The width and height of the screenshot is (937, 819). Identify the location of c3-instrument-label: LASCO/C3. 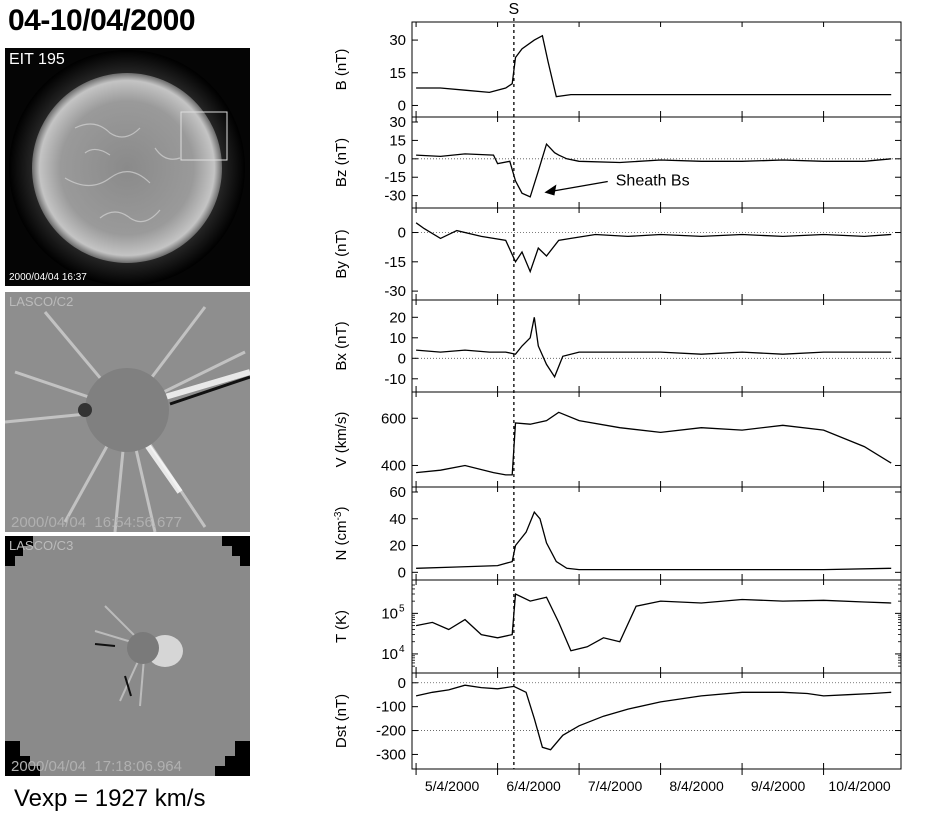
(41, 545).